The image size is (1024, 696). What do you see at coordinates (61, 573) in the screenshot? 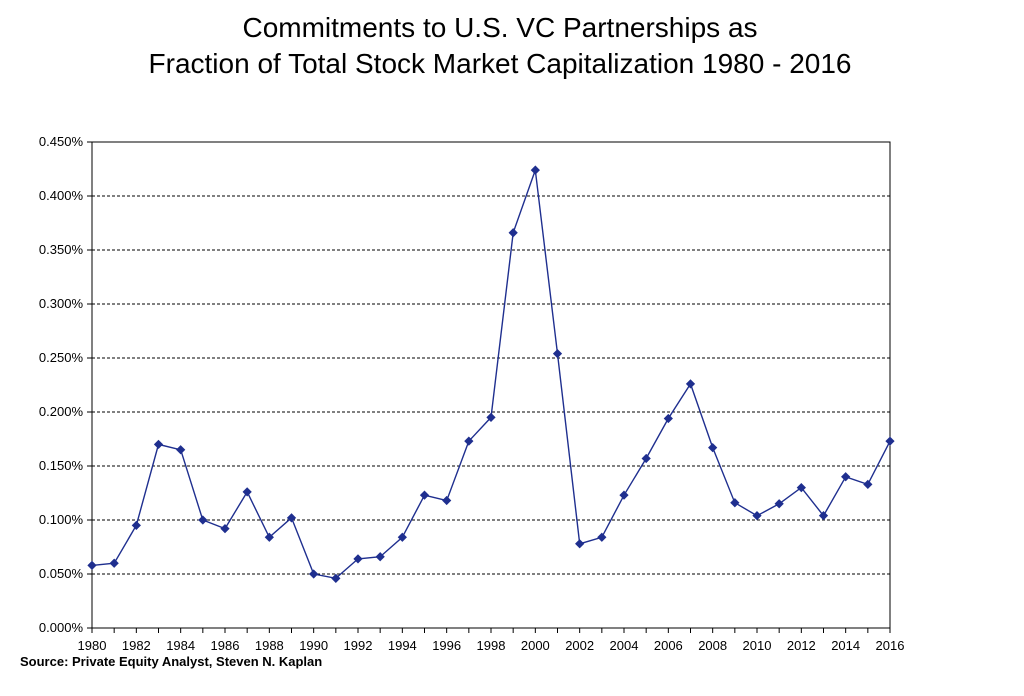
I see `y-tick-label: 0.050%` at bounding box center [61, 573].